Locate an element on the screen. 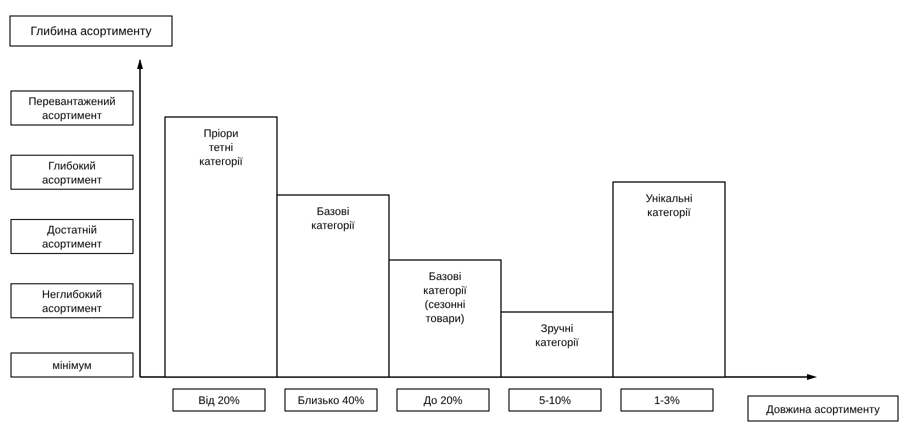 Image resolution: width=909 pixels, height=423 pixels. x-tick-label: Близько 40% is located at coordinates (331, 401).